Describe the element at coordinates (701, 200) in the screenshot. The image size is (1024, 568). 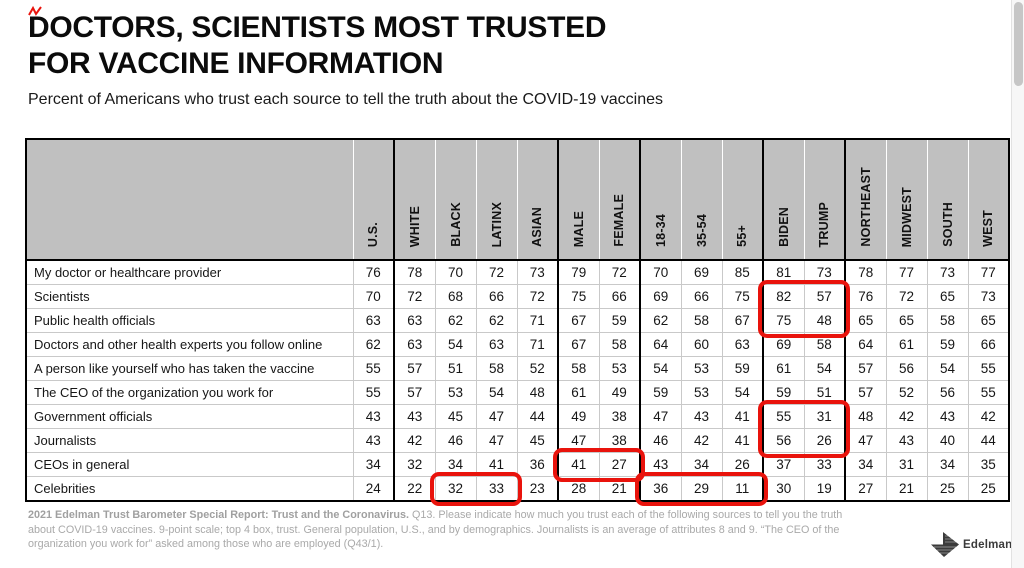
I see `column-header-35-54: 35-54` at that location.